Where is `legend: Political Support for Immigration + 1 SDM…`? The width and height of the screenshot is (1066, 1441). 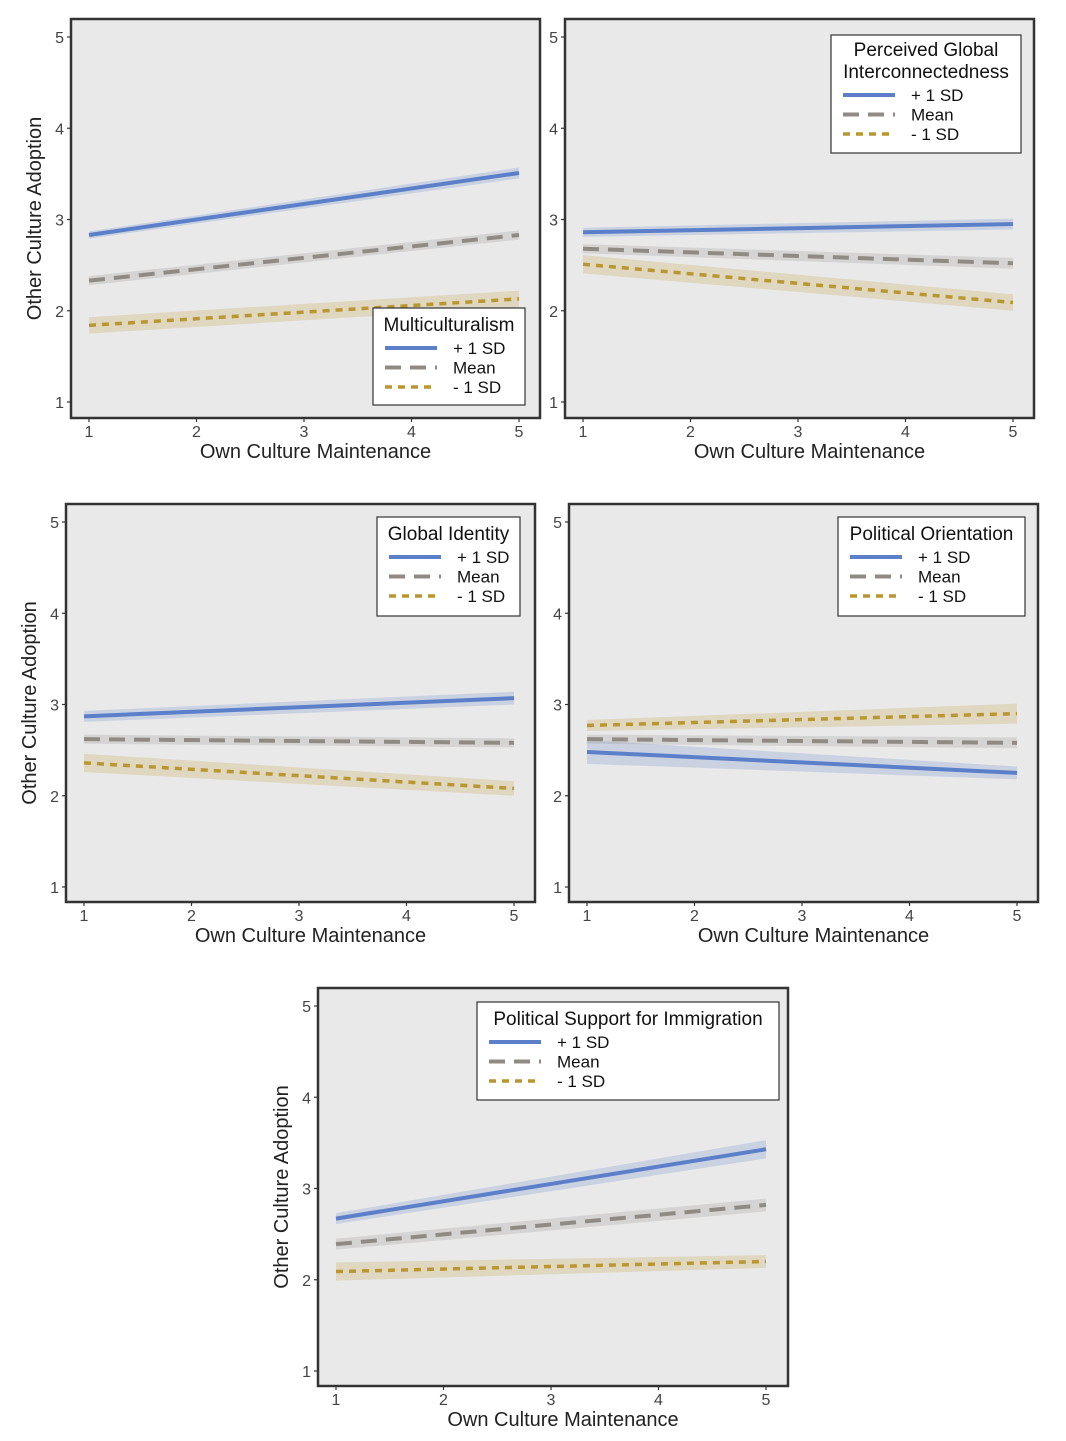
legend: Political Support for Immigration + 1 SDM… is located at coordinates (628, 1051).